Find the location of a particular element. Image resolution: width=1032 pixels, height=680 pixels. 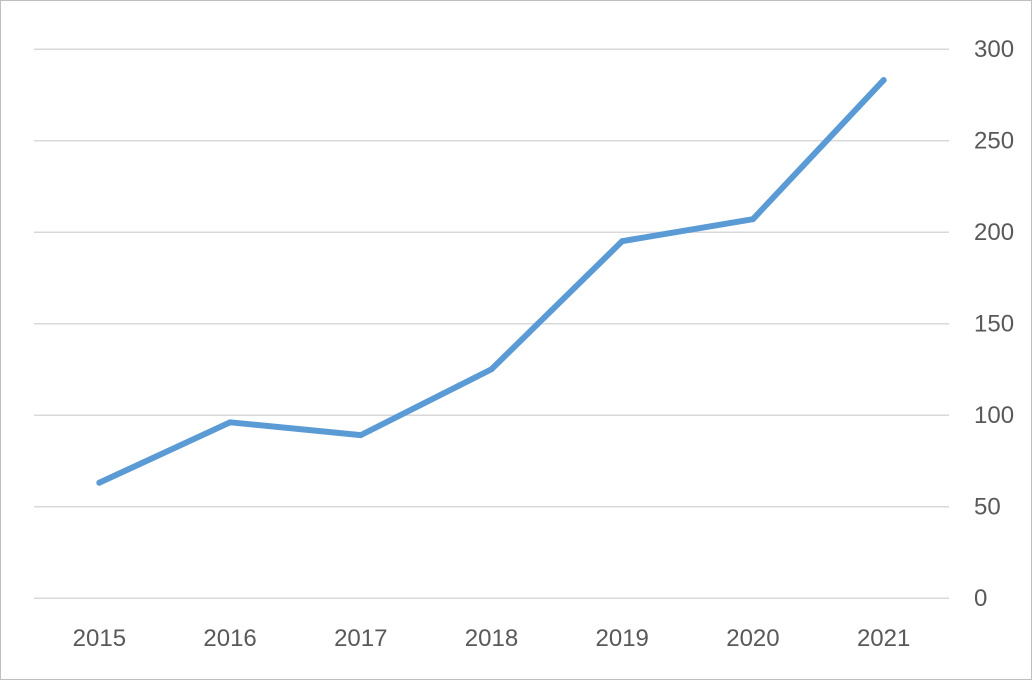

y-tick-label: 100 is located at coordinates (994, 415).